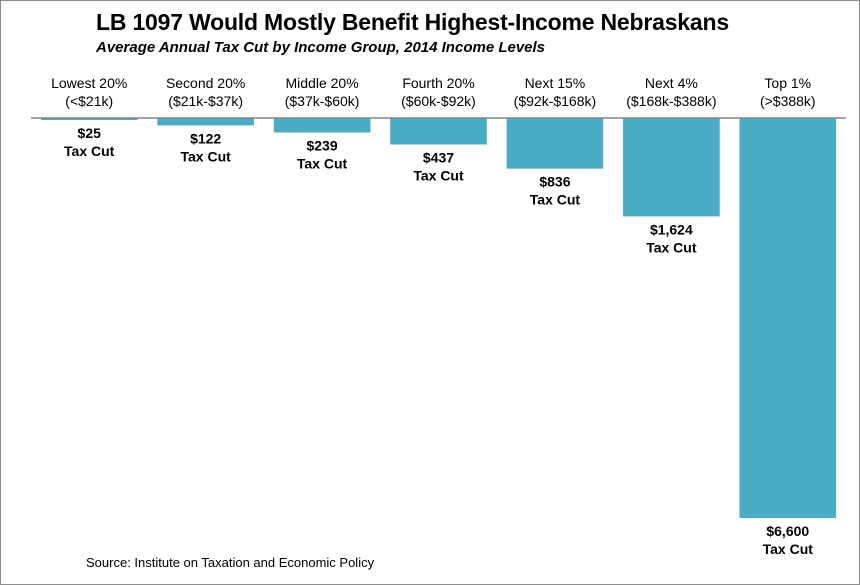 The width and height of the screenshot is (860, 585). I want to click on data-label-value: $25, so click(90, 133).